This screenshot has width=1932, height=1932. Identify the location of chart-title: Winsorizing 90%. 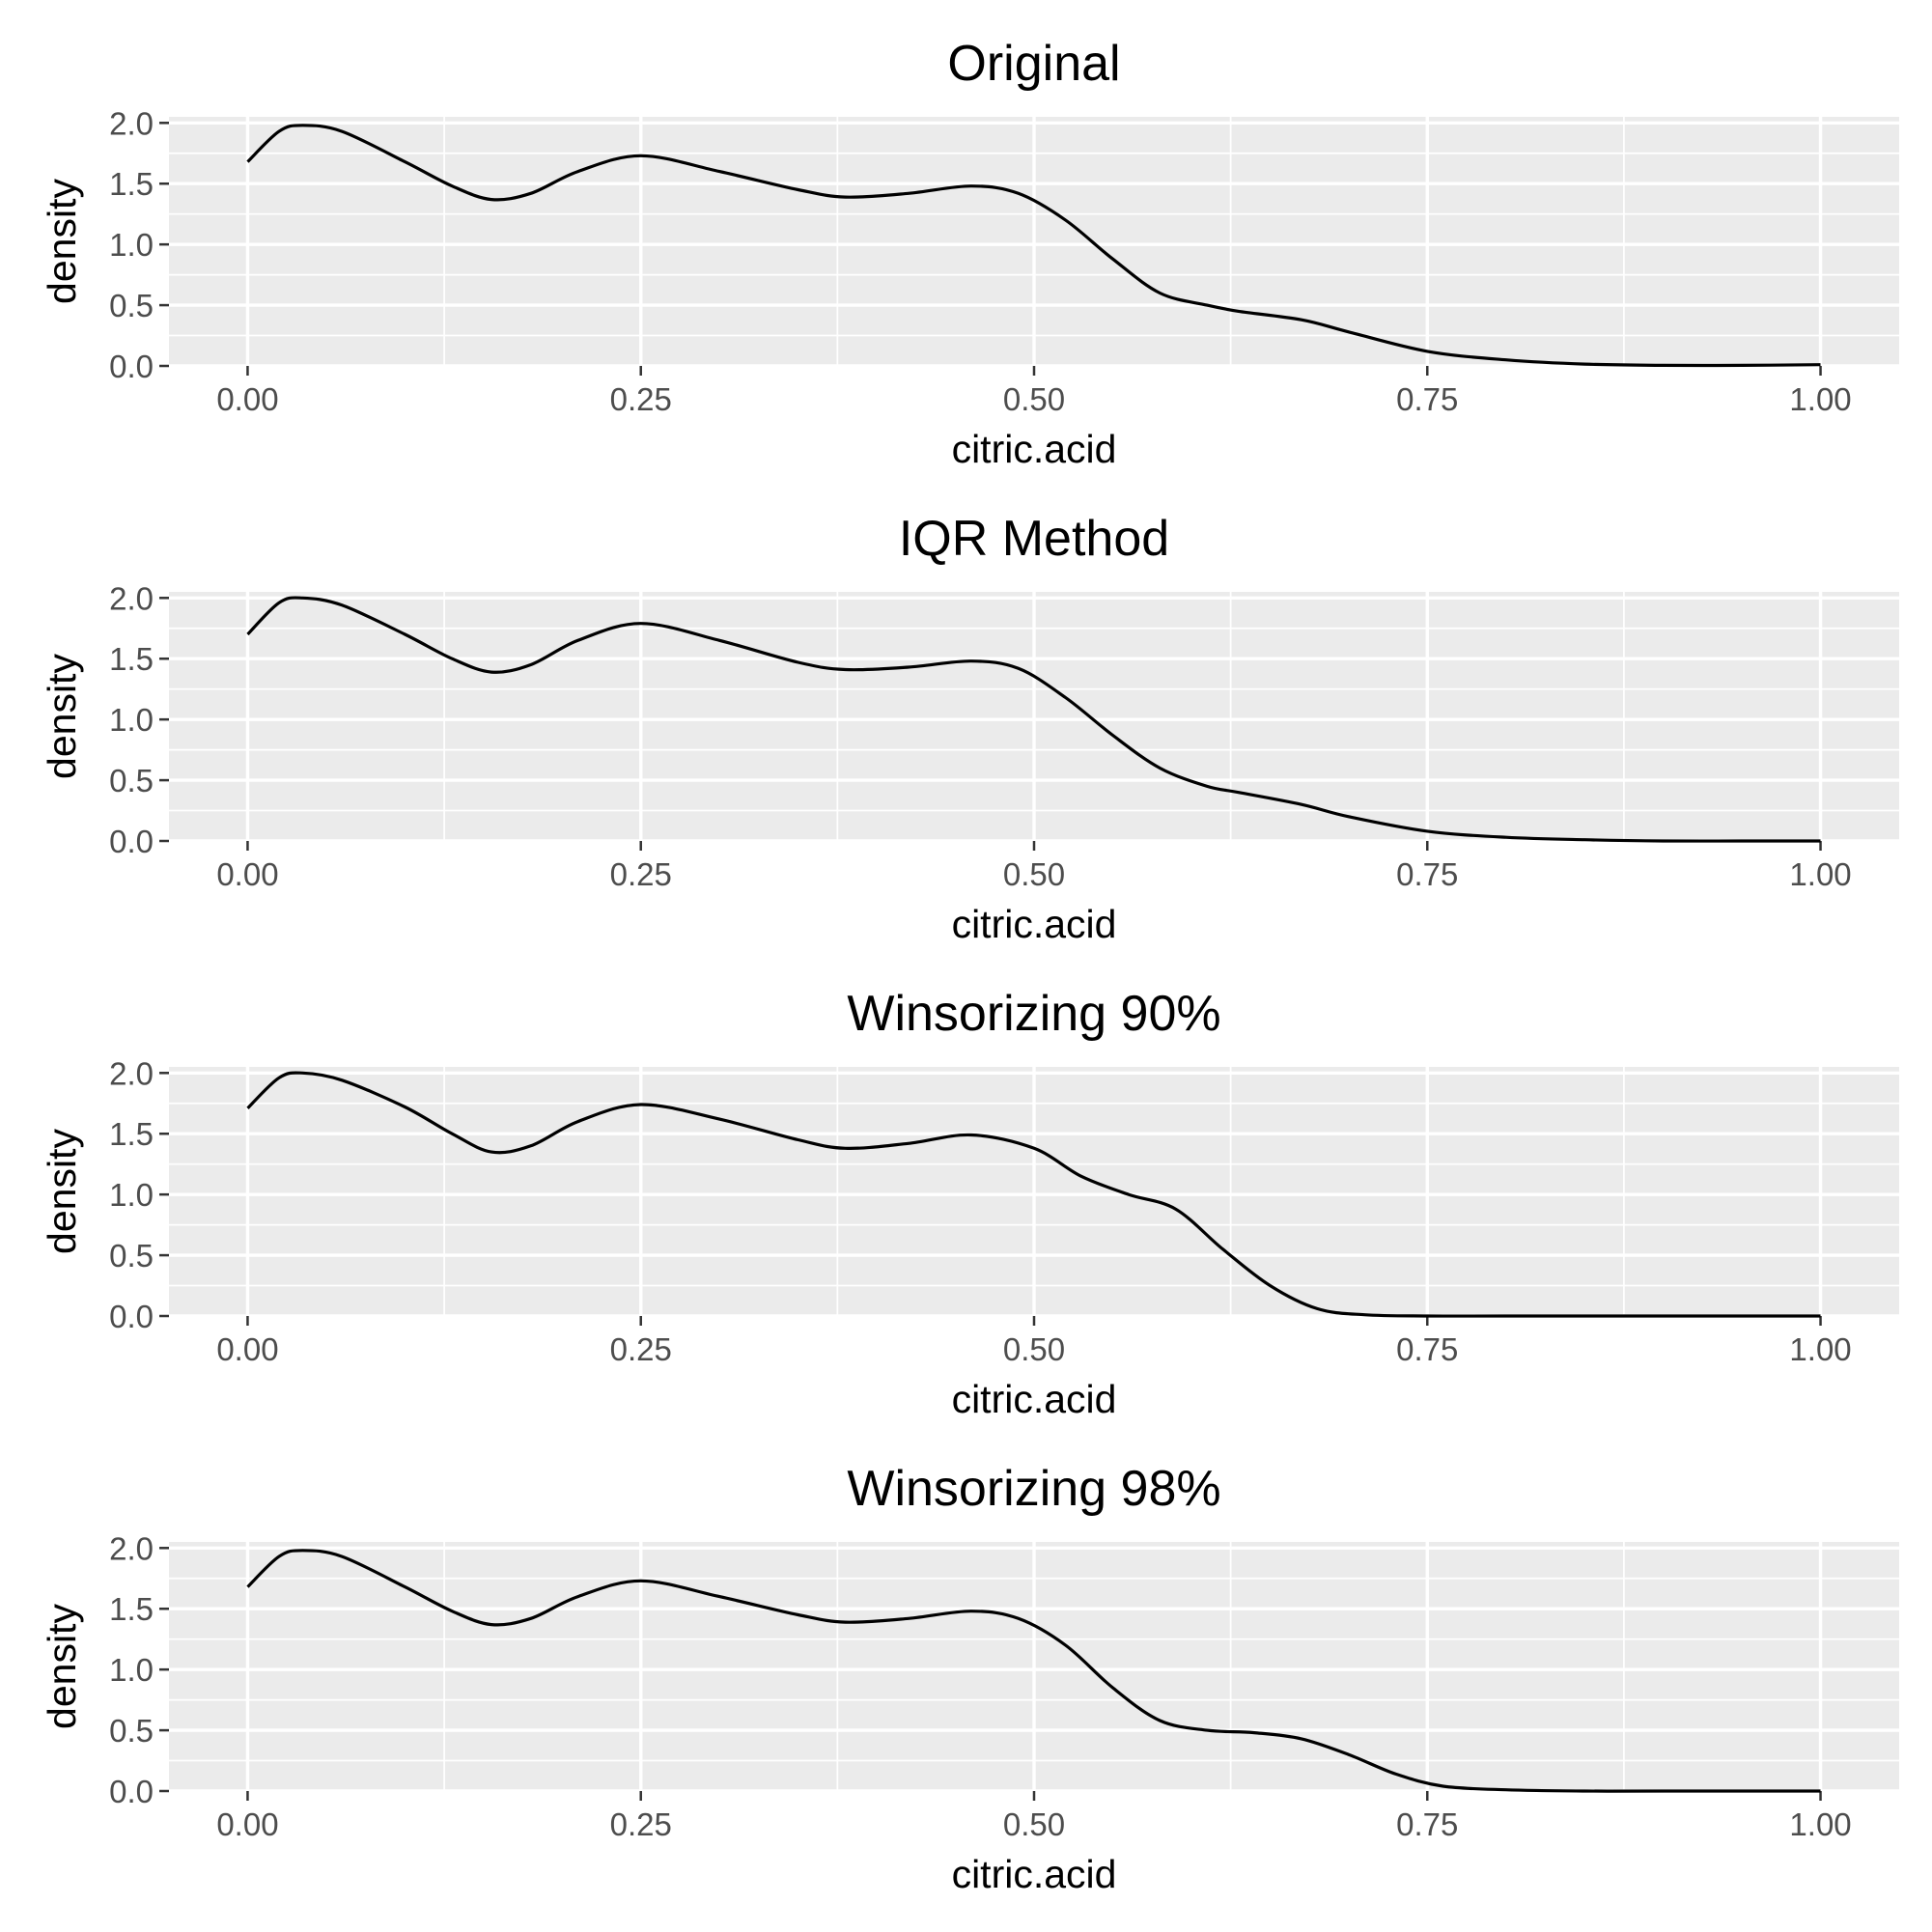
(1034, 1014).